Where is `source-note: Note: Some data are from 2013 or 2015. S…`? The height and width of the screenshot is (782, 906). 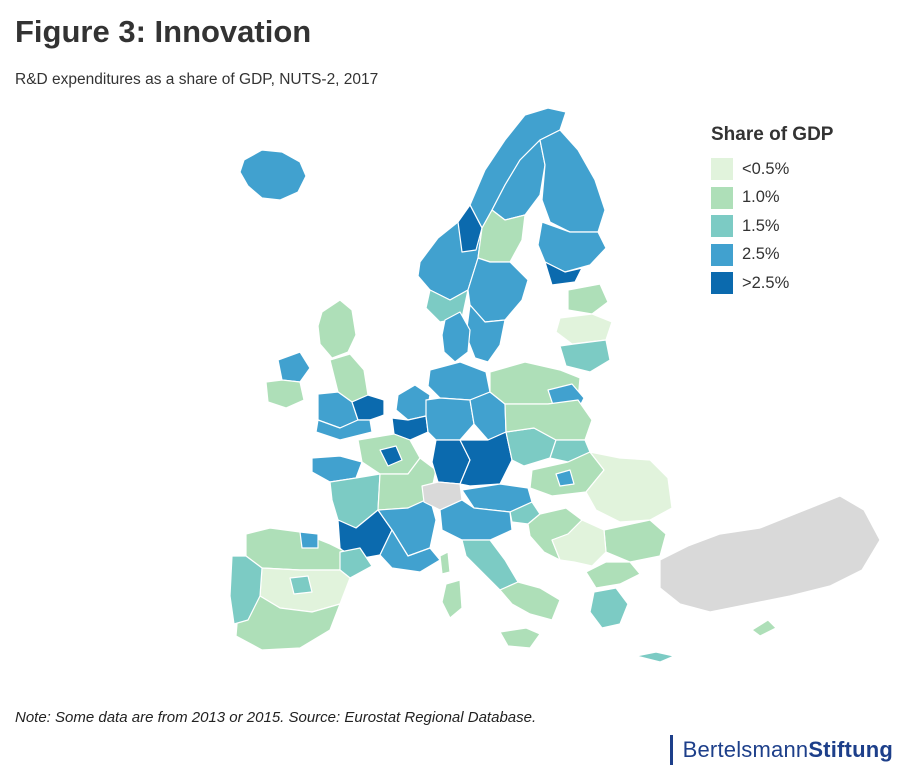 source-note: Note: Some data are from 2013 or 2015. S… is located at coordinates (276, 717).